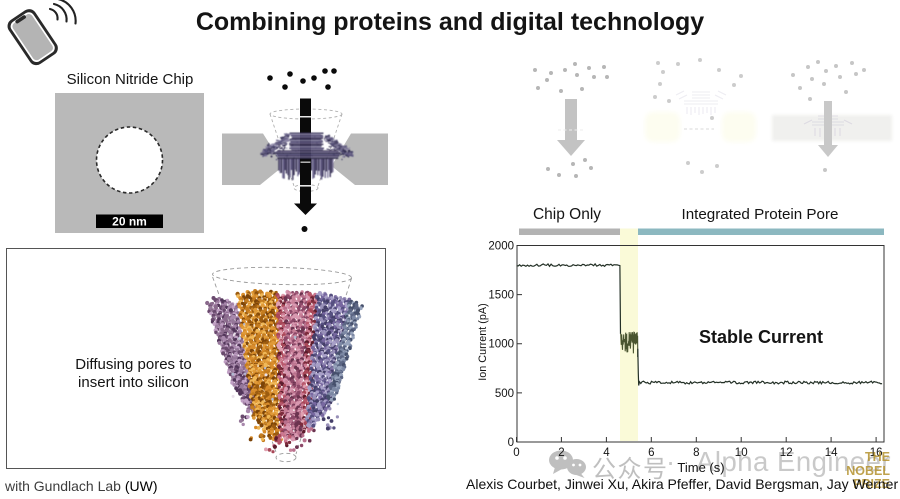 Image resolution: width=900 pixels, height=499 pixels. I want to click on svg-text: 8, so click(696, 453).